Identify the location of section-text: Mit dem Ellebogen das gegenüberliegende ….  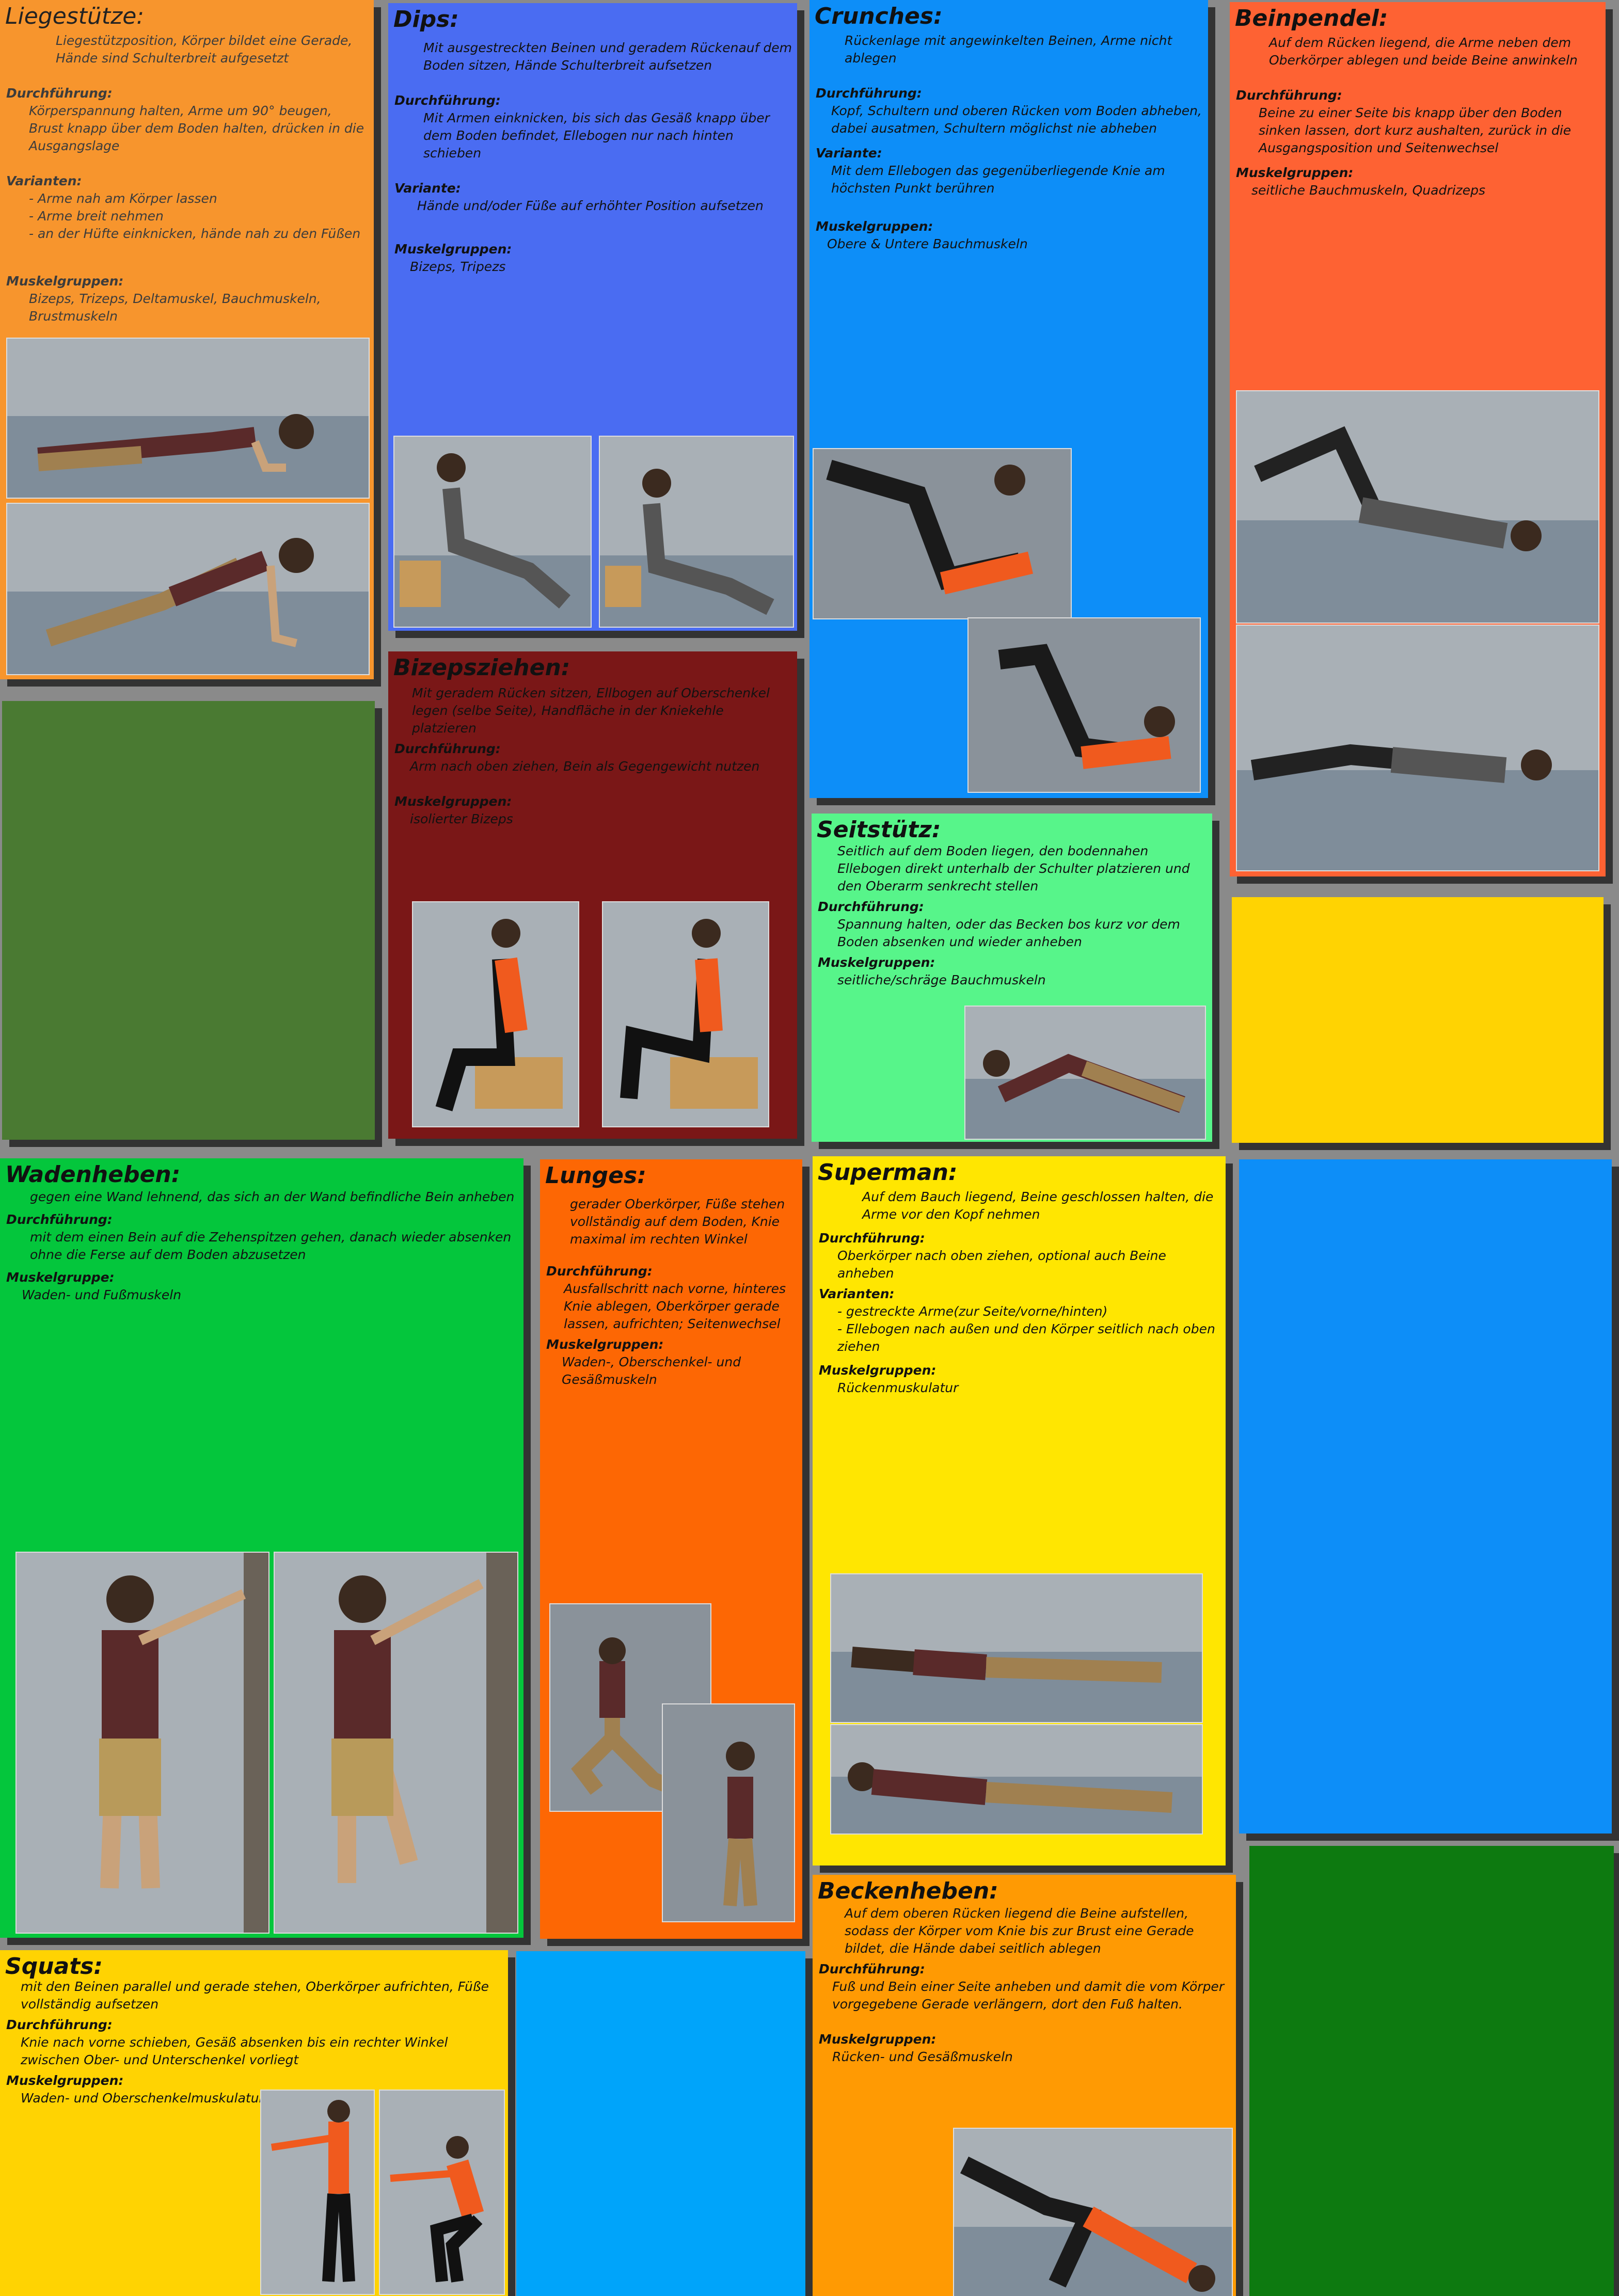
(998, 179).